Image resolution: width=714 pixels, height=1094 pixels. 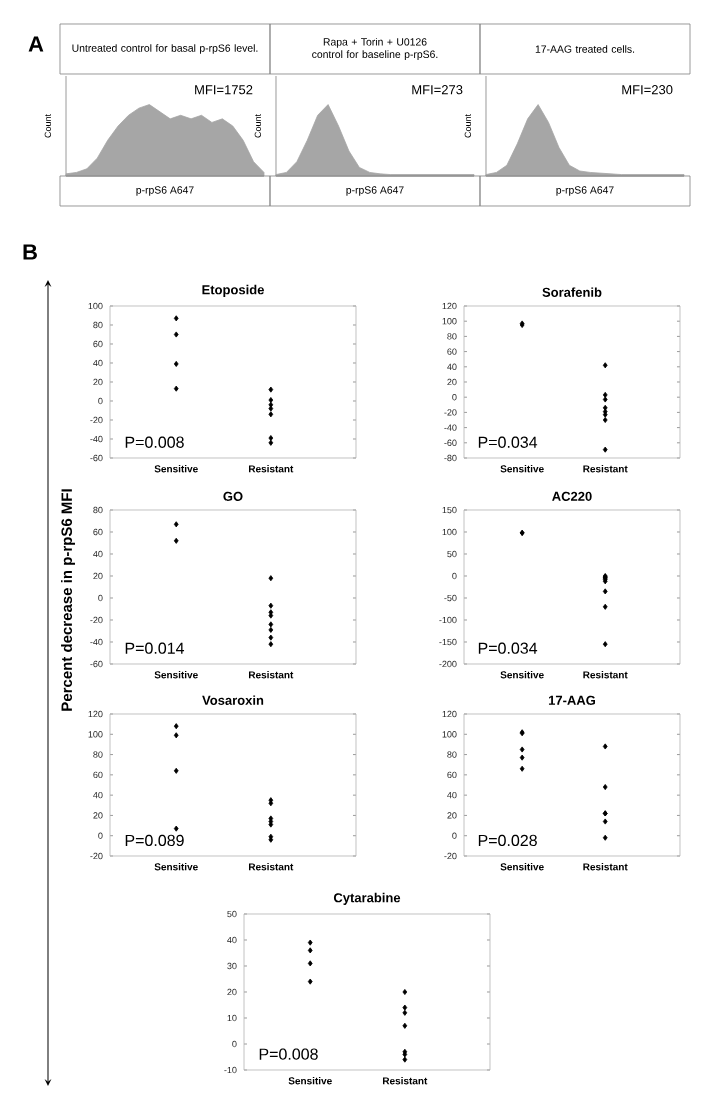 What do you see at coordinates (507, 840) in the screenshot?
I see `annotation: P=0.028` at bounding box center [507, 840].